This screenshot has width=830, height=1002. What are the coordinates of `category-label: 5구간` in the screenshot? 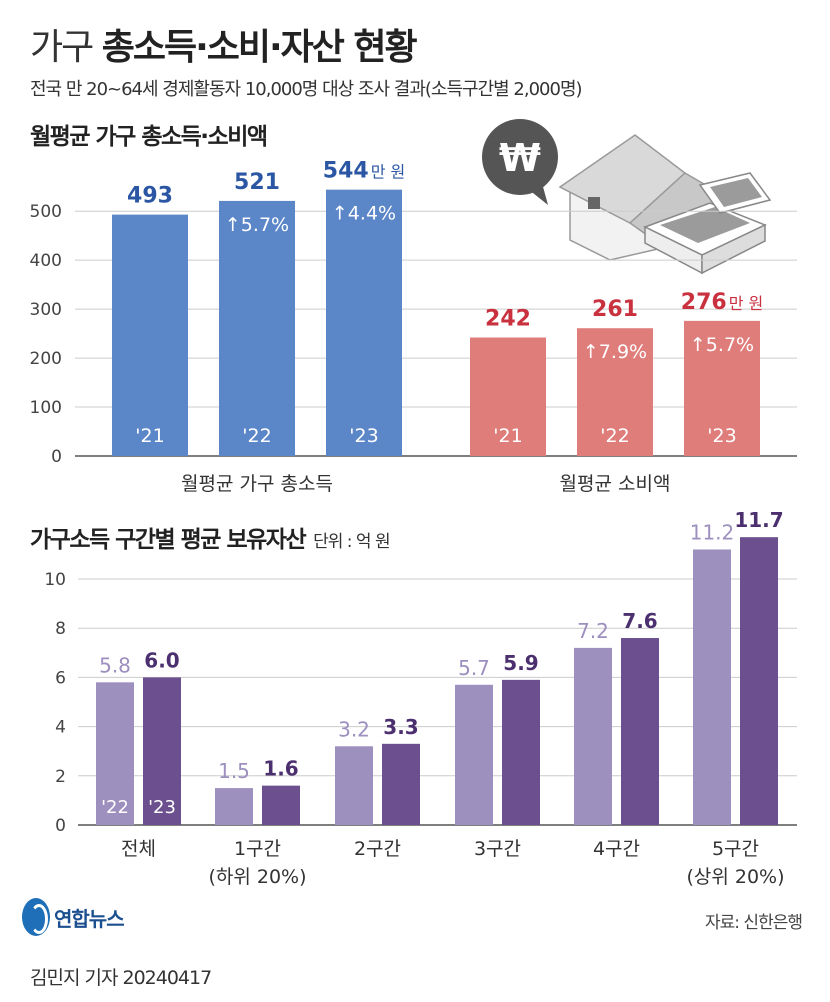 It's located at (735, 849).